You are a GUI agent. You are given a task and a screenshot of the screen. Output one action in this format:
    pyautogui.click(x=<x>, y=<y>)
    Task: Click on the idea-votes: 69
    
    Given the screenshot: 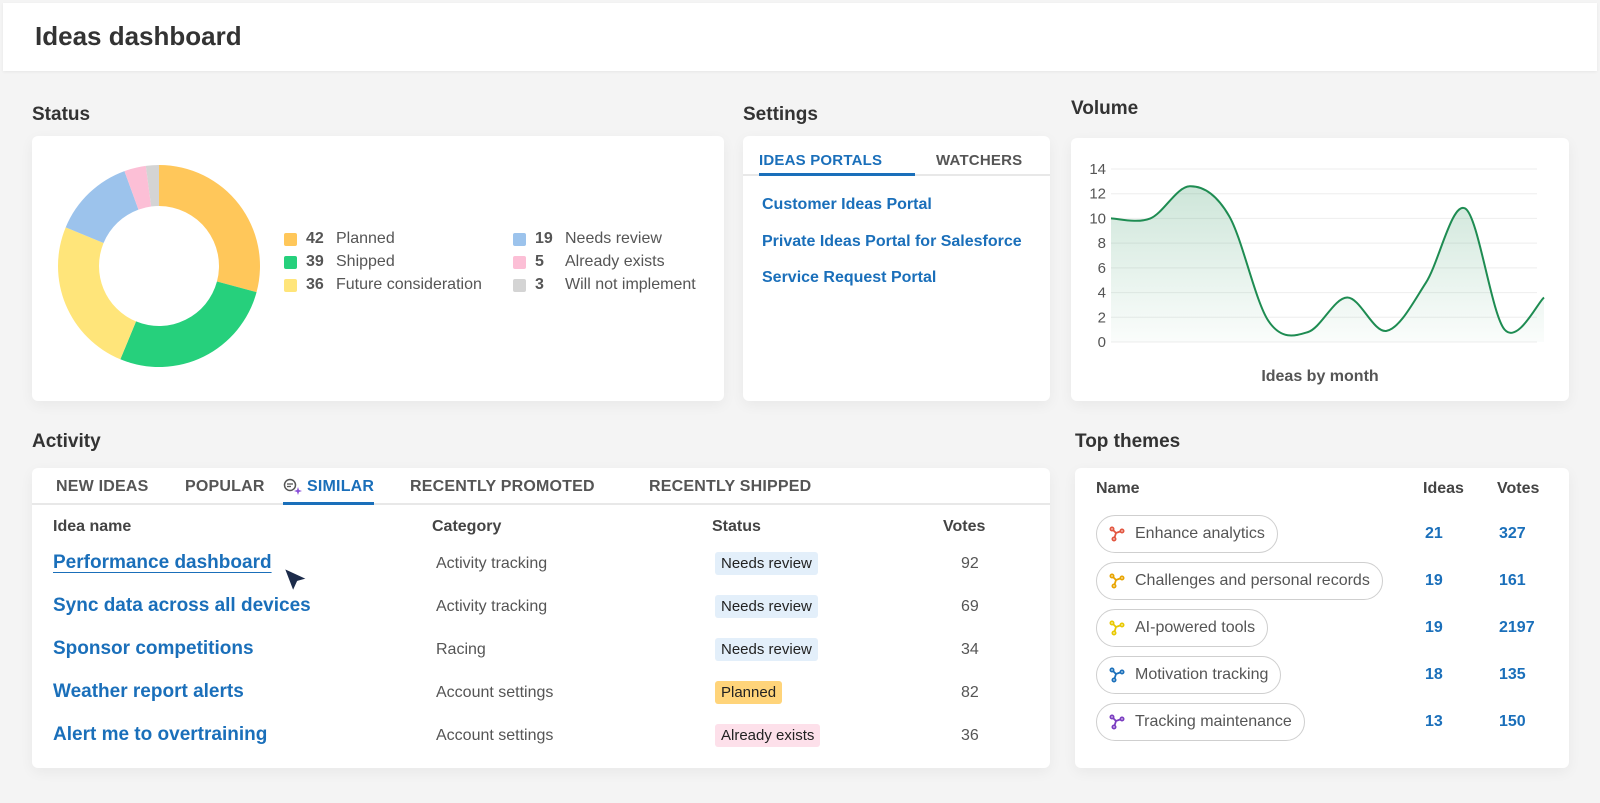 What is the action you would take?
    pyautogui.click(x=970, y=606)
    